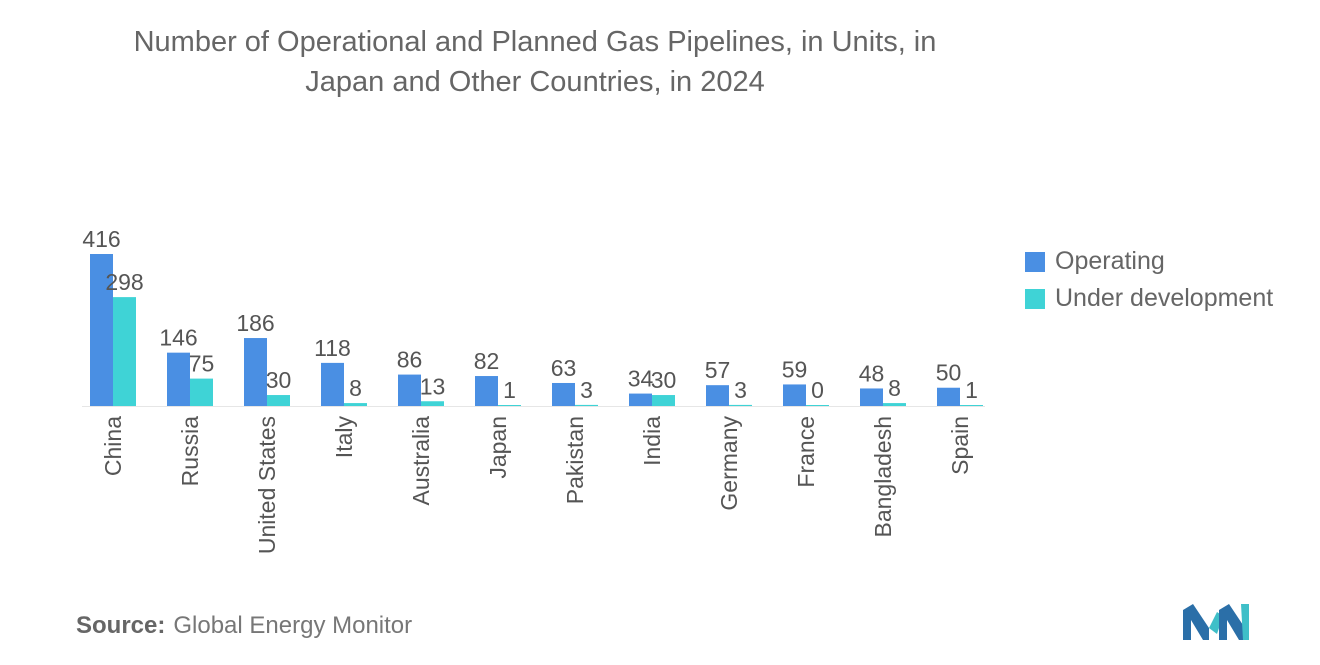 This screenshot has width=1320, height=665. What do you see at coordinates (1216, 622) in the screenshot?
I see `mordor-intelligence-logo-icon` at bounding box center [1216, 622].